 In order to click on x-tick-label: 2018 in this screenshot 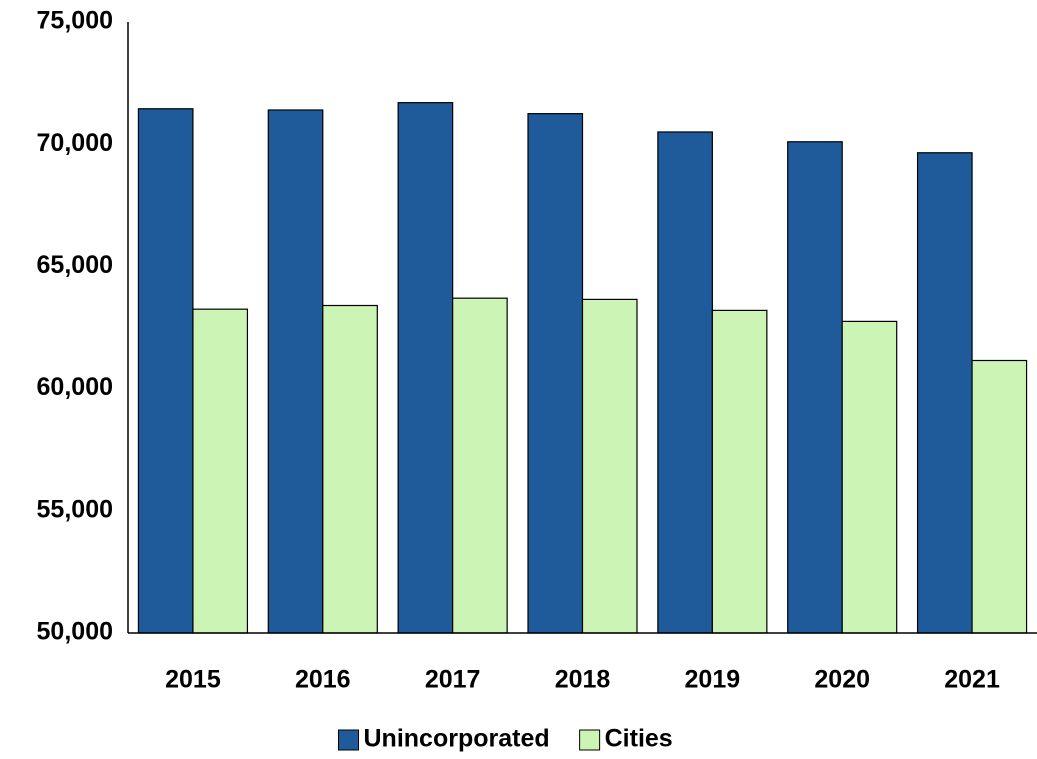, I will do `click(583, 680)`.